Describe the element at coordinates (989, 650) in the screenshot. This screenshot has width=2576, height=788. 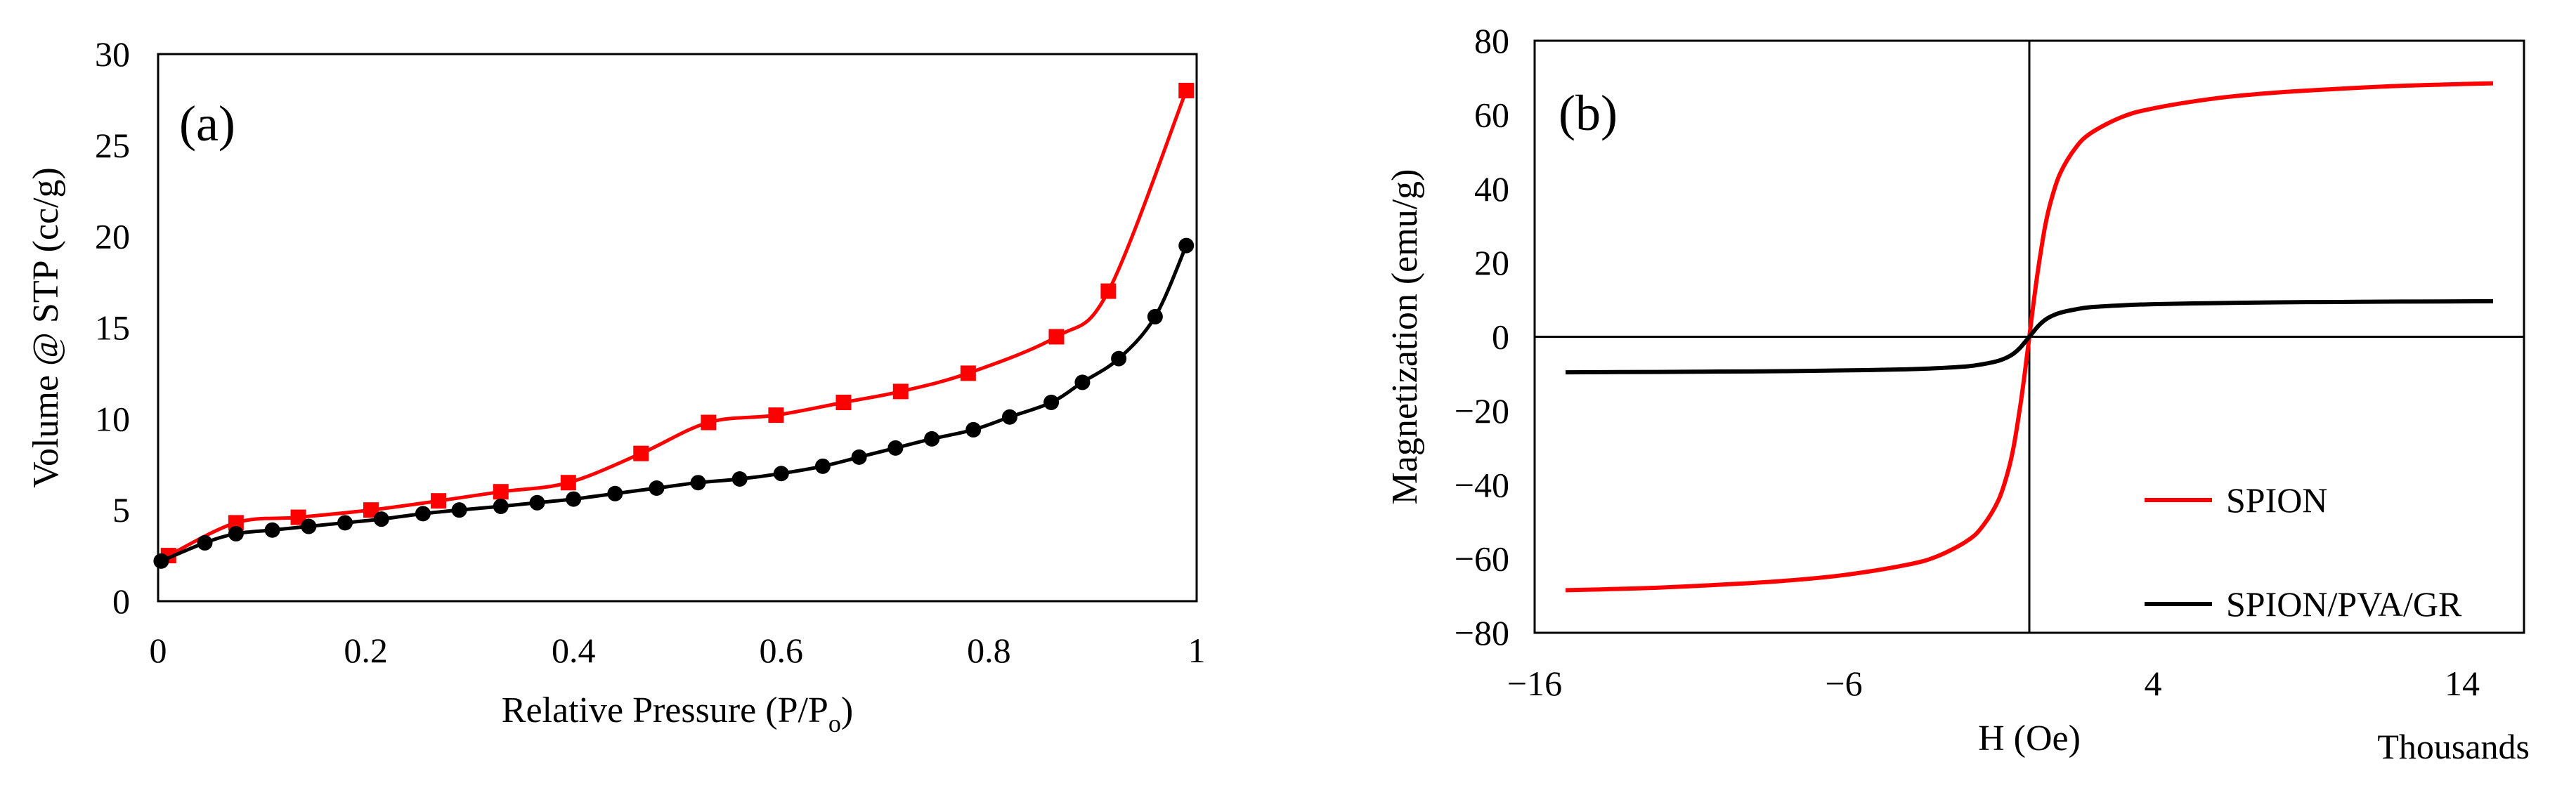
I see `x-tick-label-a: 0.8` at that location.